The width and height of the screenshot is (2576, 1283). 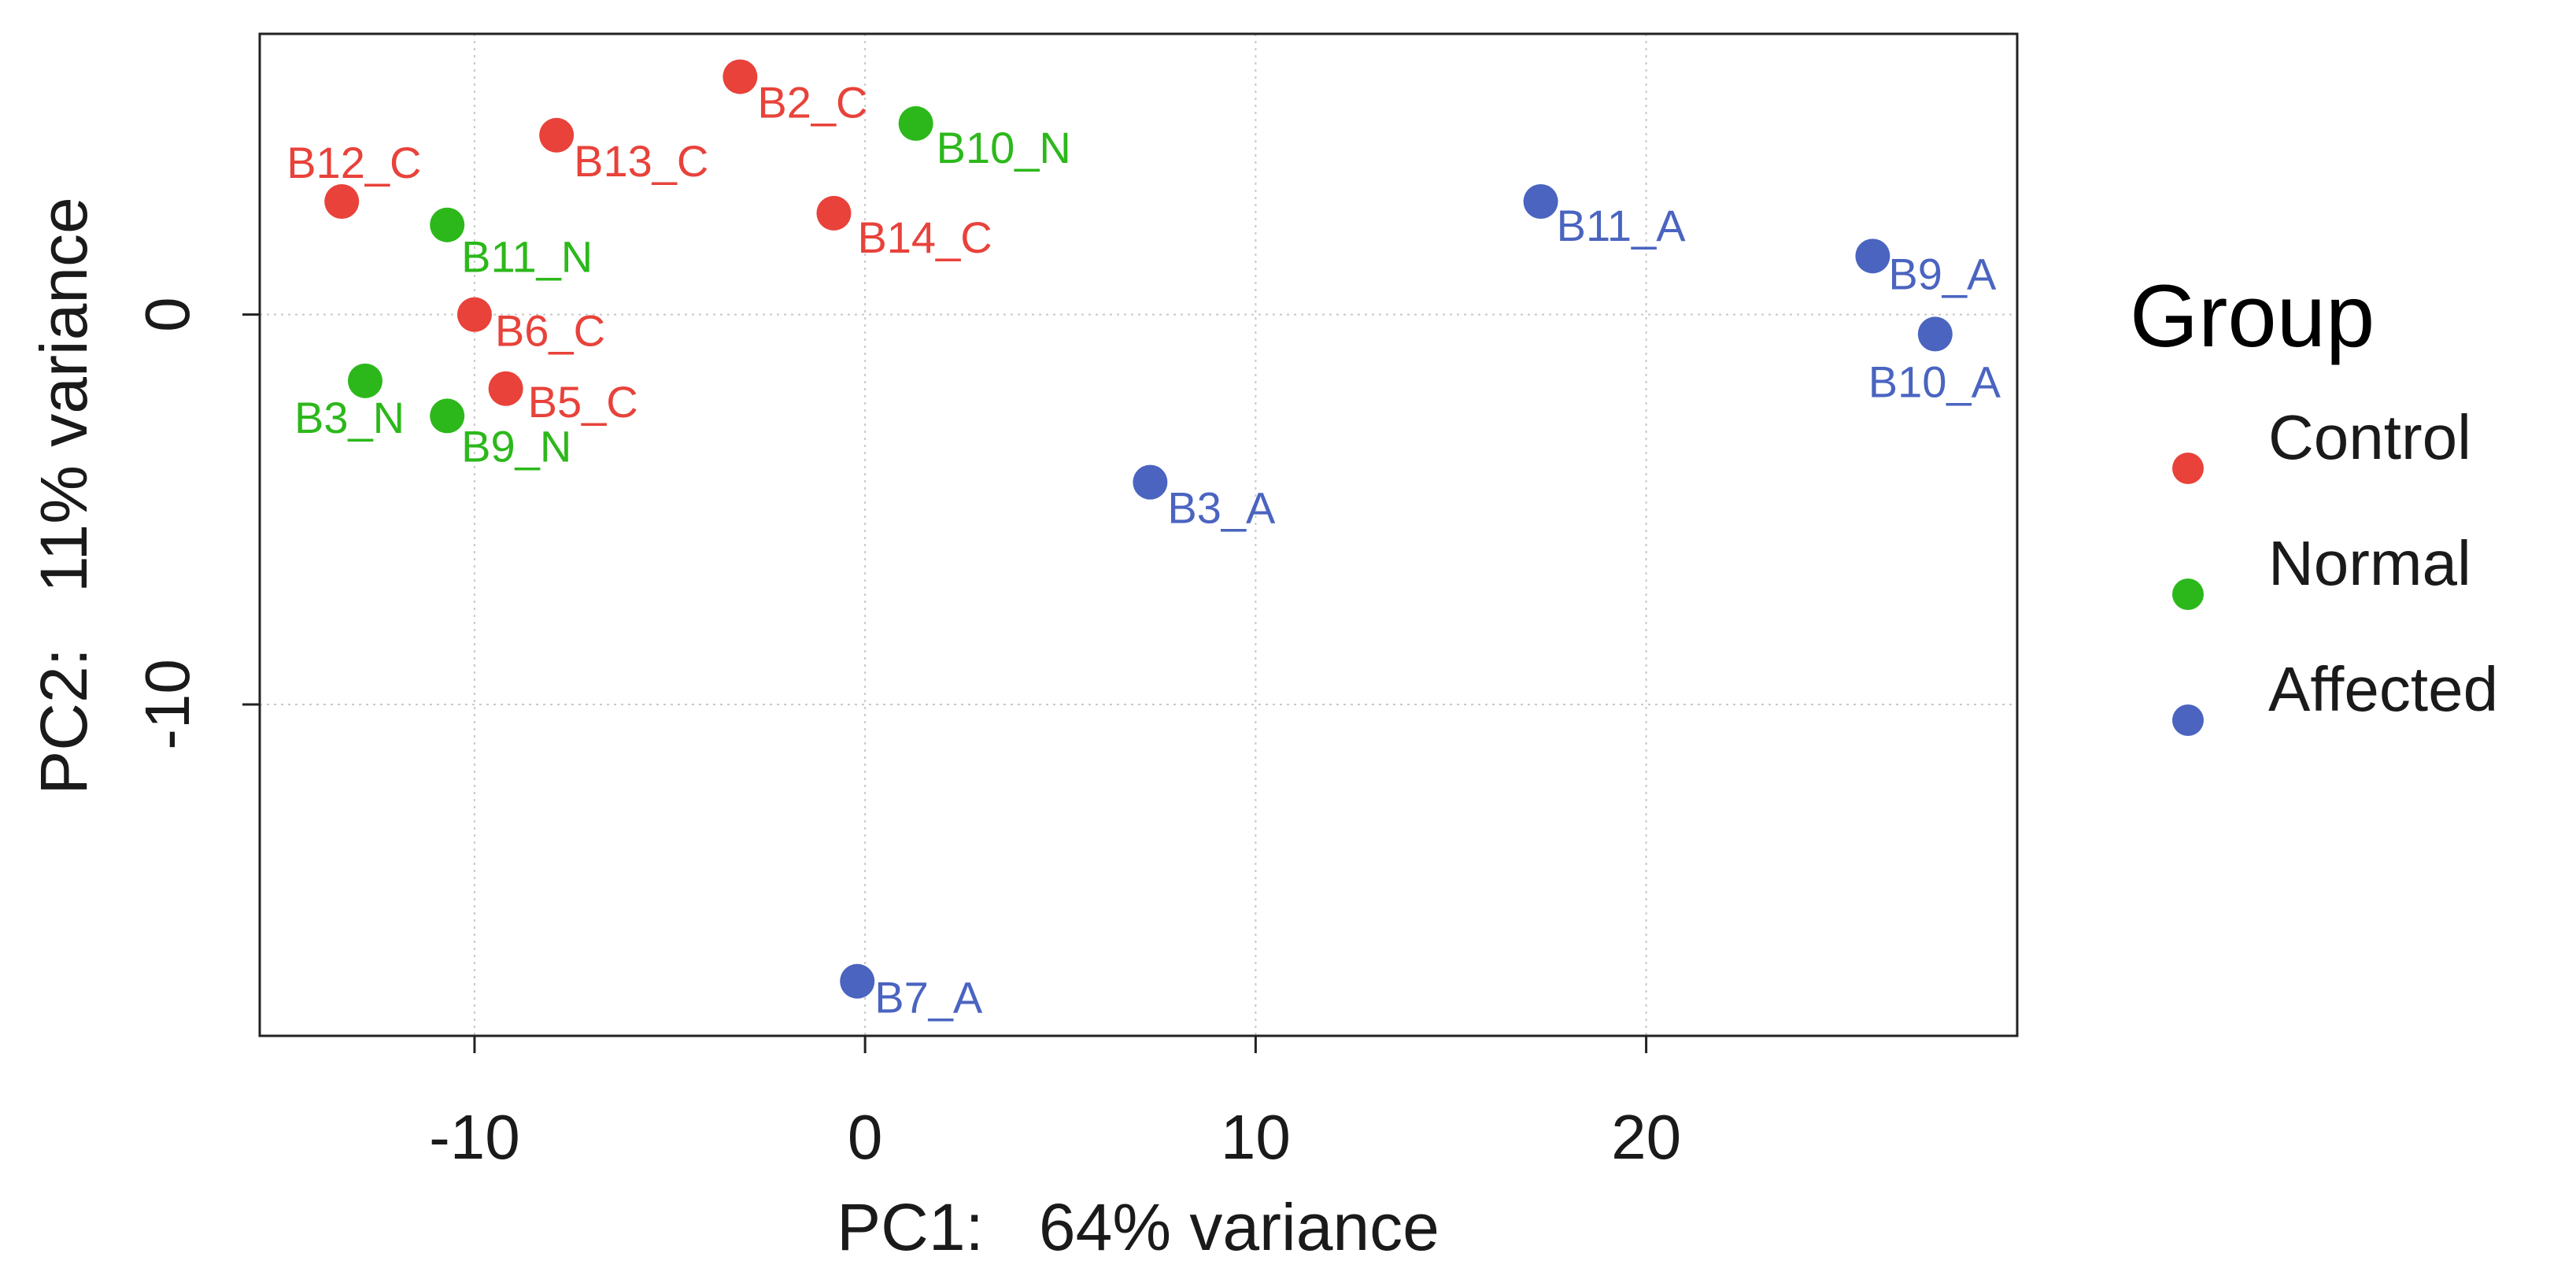 I want to click on x-tick-label: -10, so click(x=474, y=1137).